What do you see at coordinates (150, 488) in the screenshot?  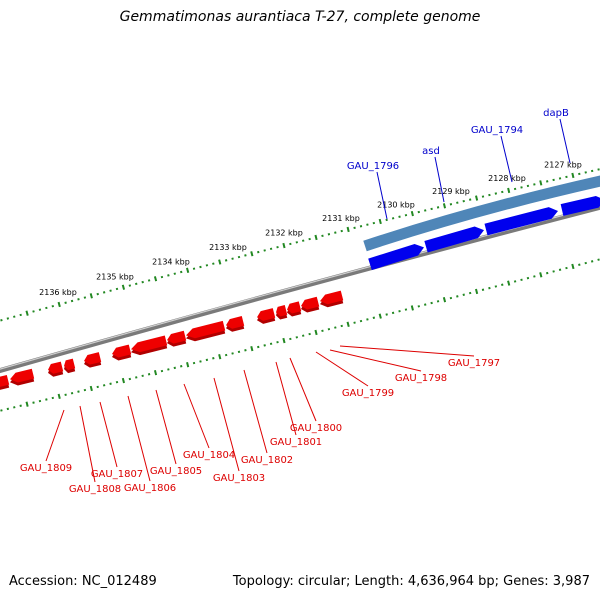 I see `reverse-gene-label: GAU_1806` at bounding box center [150, 488].